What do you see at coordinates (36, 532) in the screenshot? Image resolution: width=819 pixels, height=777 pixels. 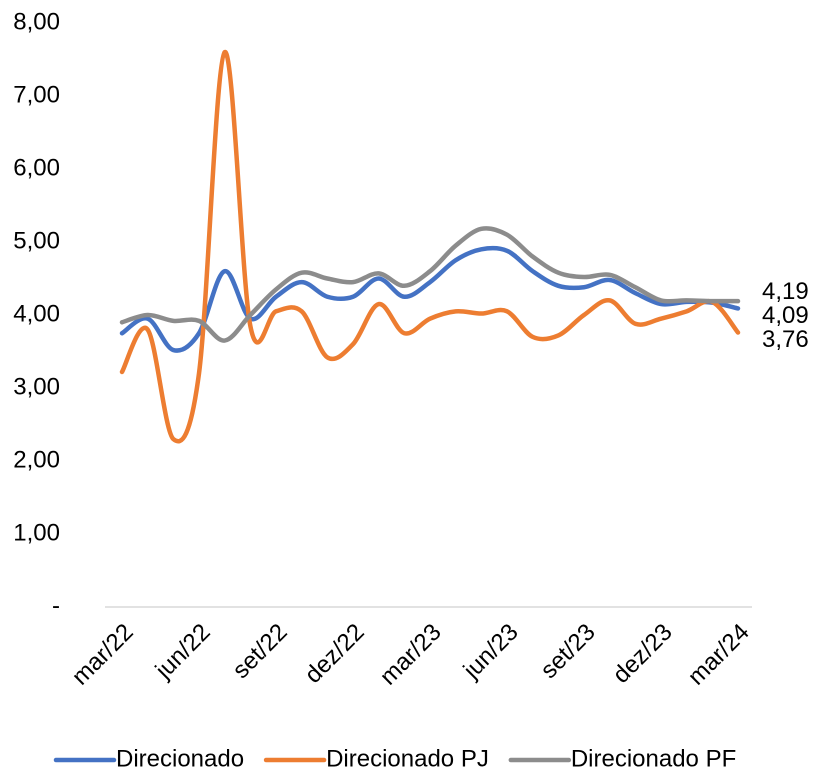 I see `y-tick-label: 1,00` at bounding box center [36, 532].